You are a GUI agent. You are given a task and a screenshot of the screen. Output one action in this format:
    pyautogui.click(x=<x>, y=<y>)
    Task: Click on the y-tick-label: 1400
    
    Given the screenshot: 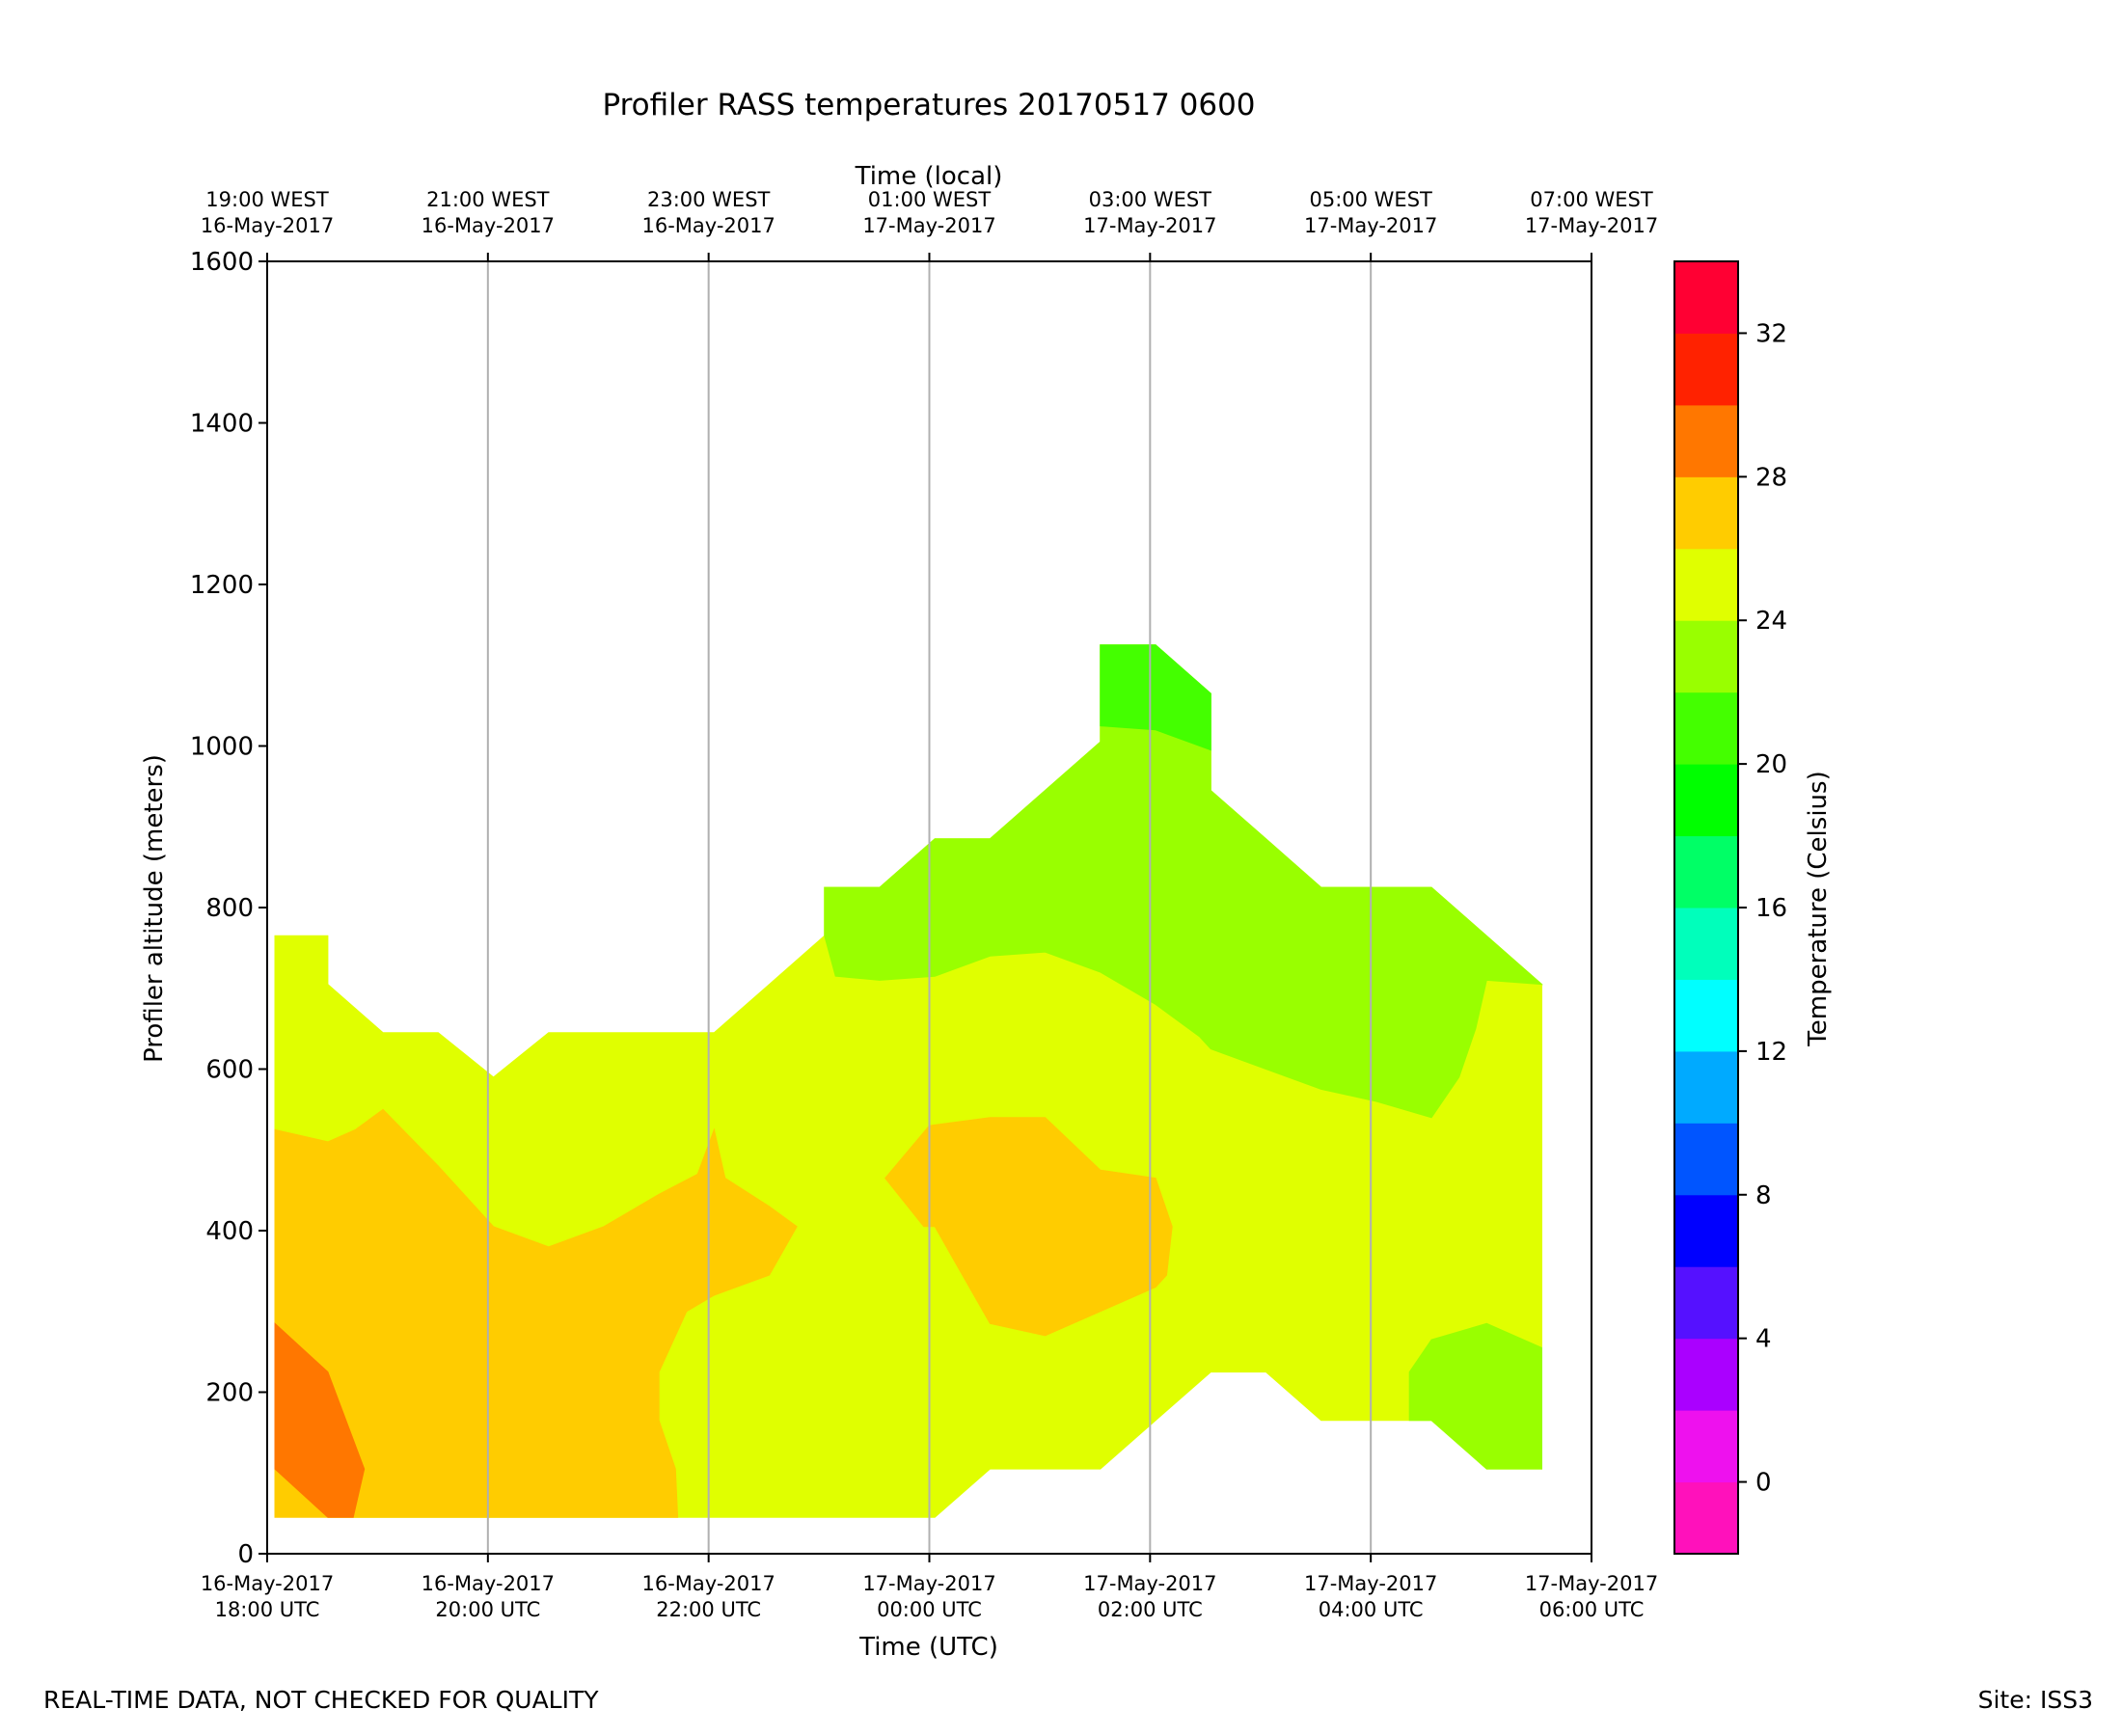 What is the action you would take?
    pyautogui.click(x=222, y=424)
    